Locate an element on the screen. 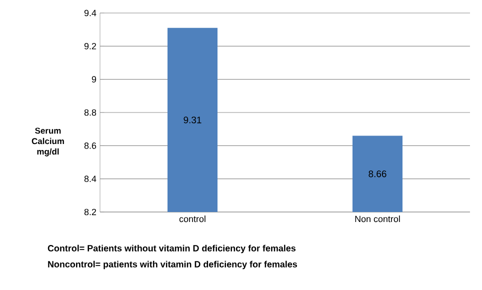 The height and width of the screenshot is (290, 482). y-tick-label: 9 is located at coordinates (94, 79).